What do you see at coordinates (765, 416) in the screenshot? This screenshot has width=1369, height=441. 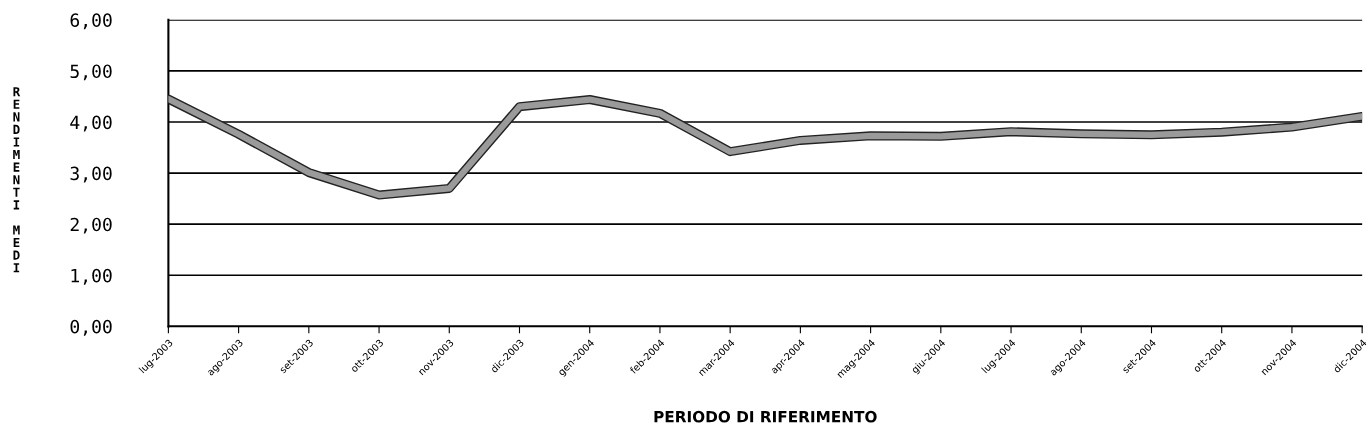 I see `x-axis-title: PERIODO DI RIFERIMENTO` at bounding box center [765, 416].